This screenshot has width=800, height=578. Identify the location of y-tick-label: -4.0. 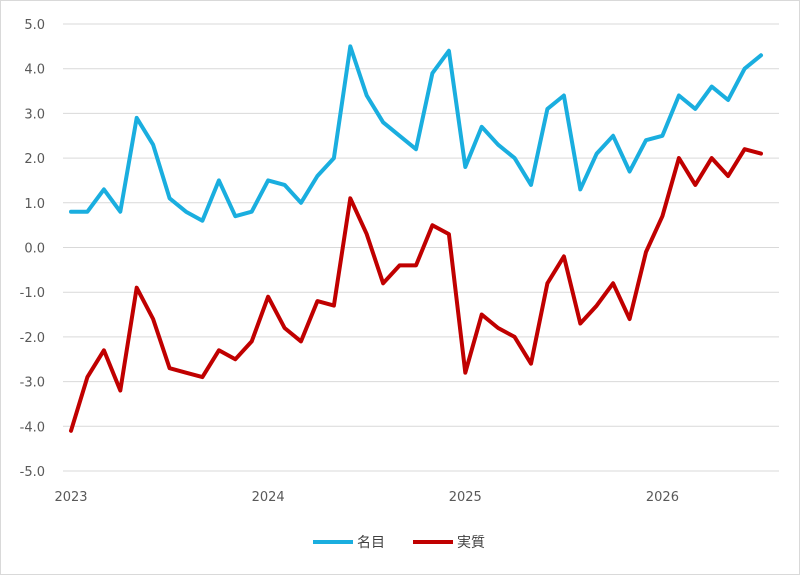
(32, 427).